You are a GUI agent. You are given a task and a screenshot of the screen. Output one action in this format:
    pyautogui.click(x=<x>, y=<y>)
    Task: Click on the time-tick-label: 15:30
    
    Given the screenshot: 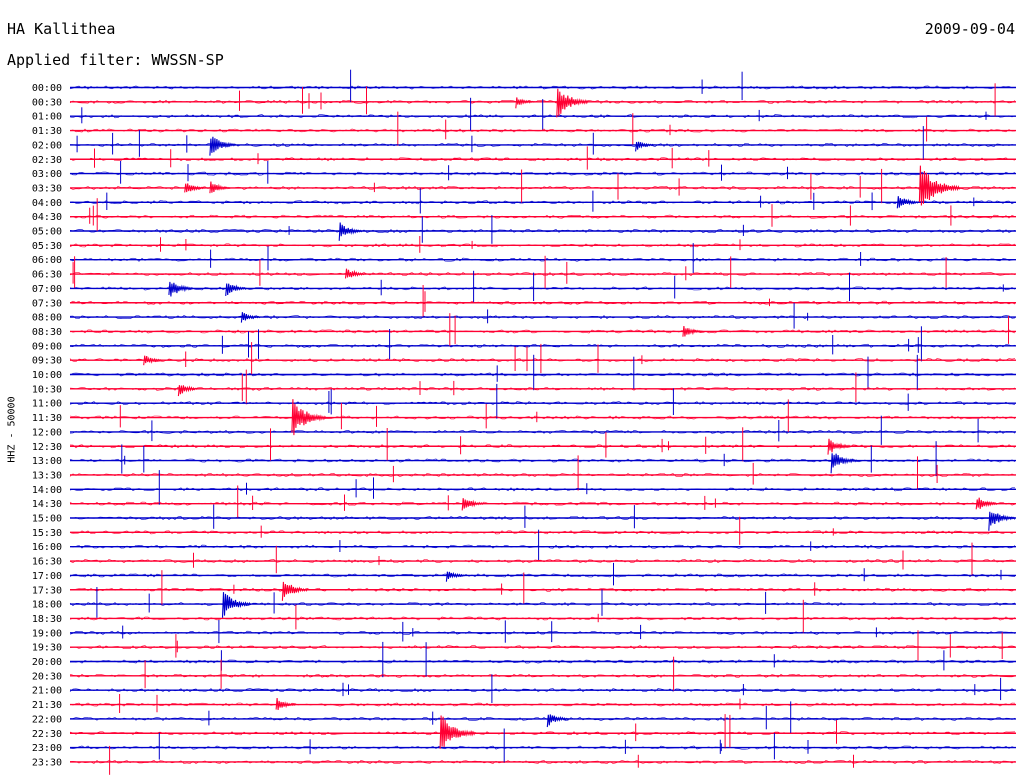 What is the action you would take?
    pyautogui.click(x=47, y=533)
    